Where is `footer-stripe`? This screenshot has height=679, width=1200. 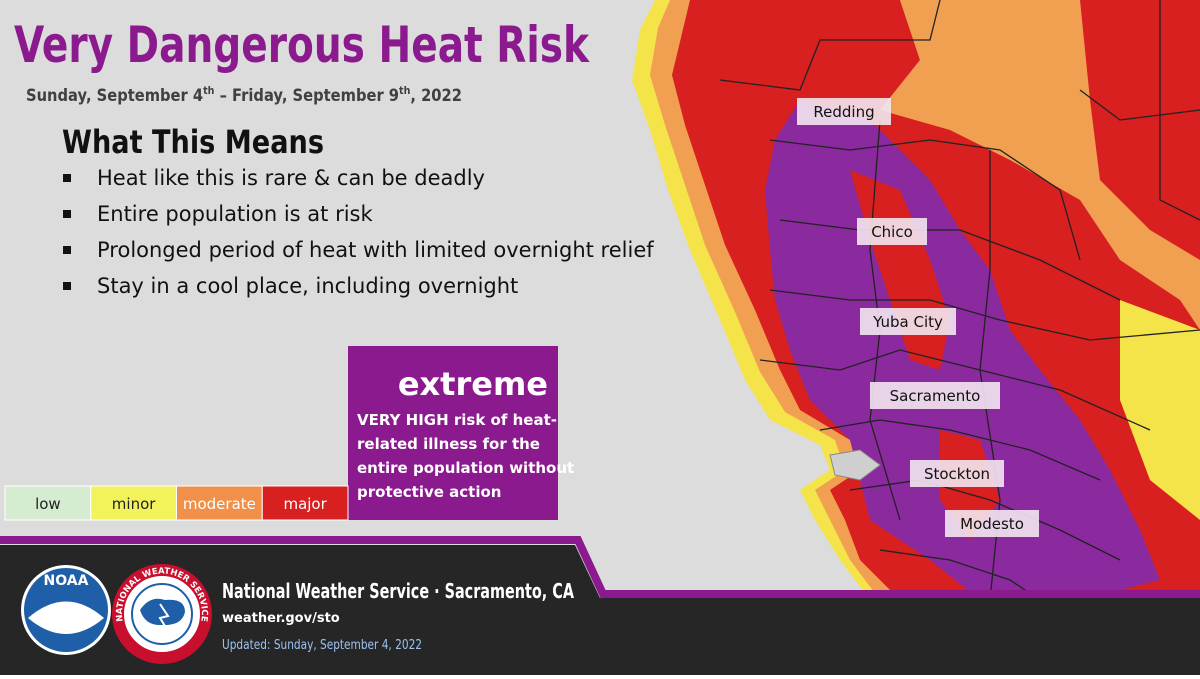
footer-stripe is located at coordinates (600, 567).